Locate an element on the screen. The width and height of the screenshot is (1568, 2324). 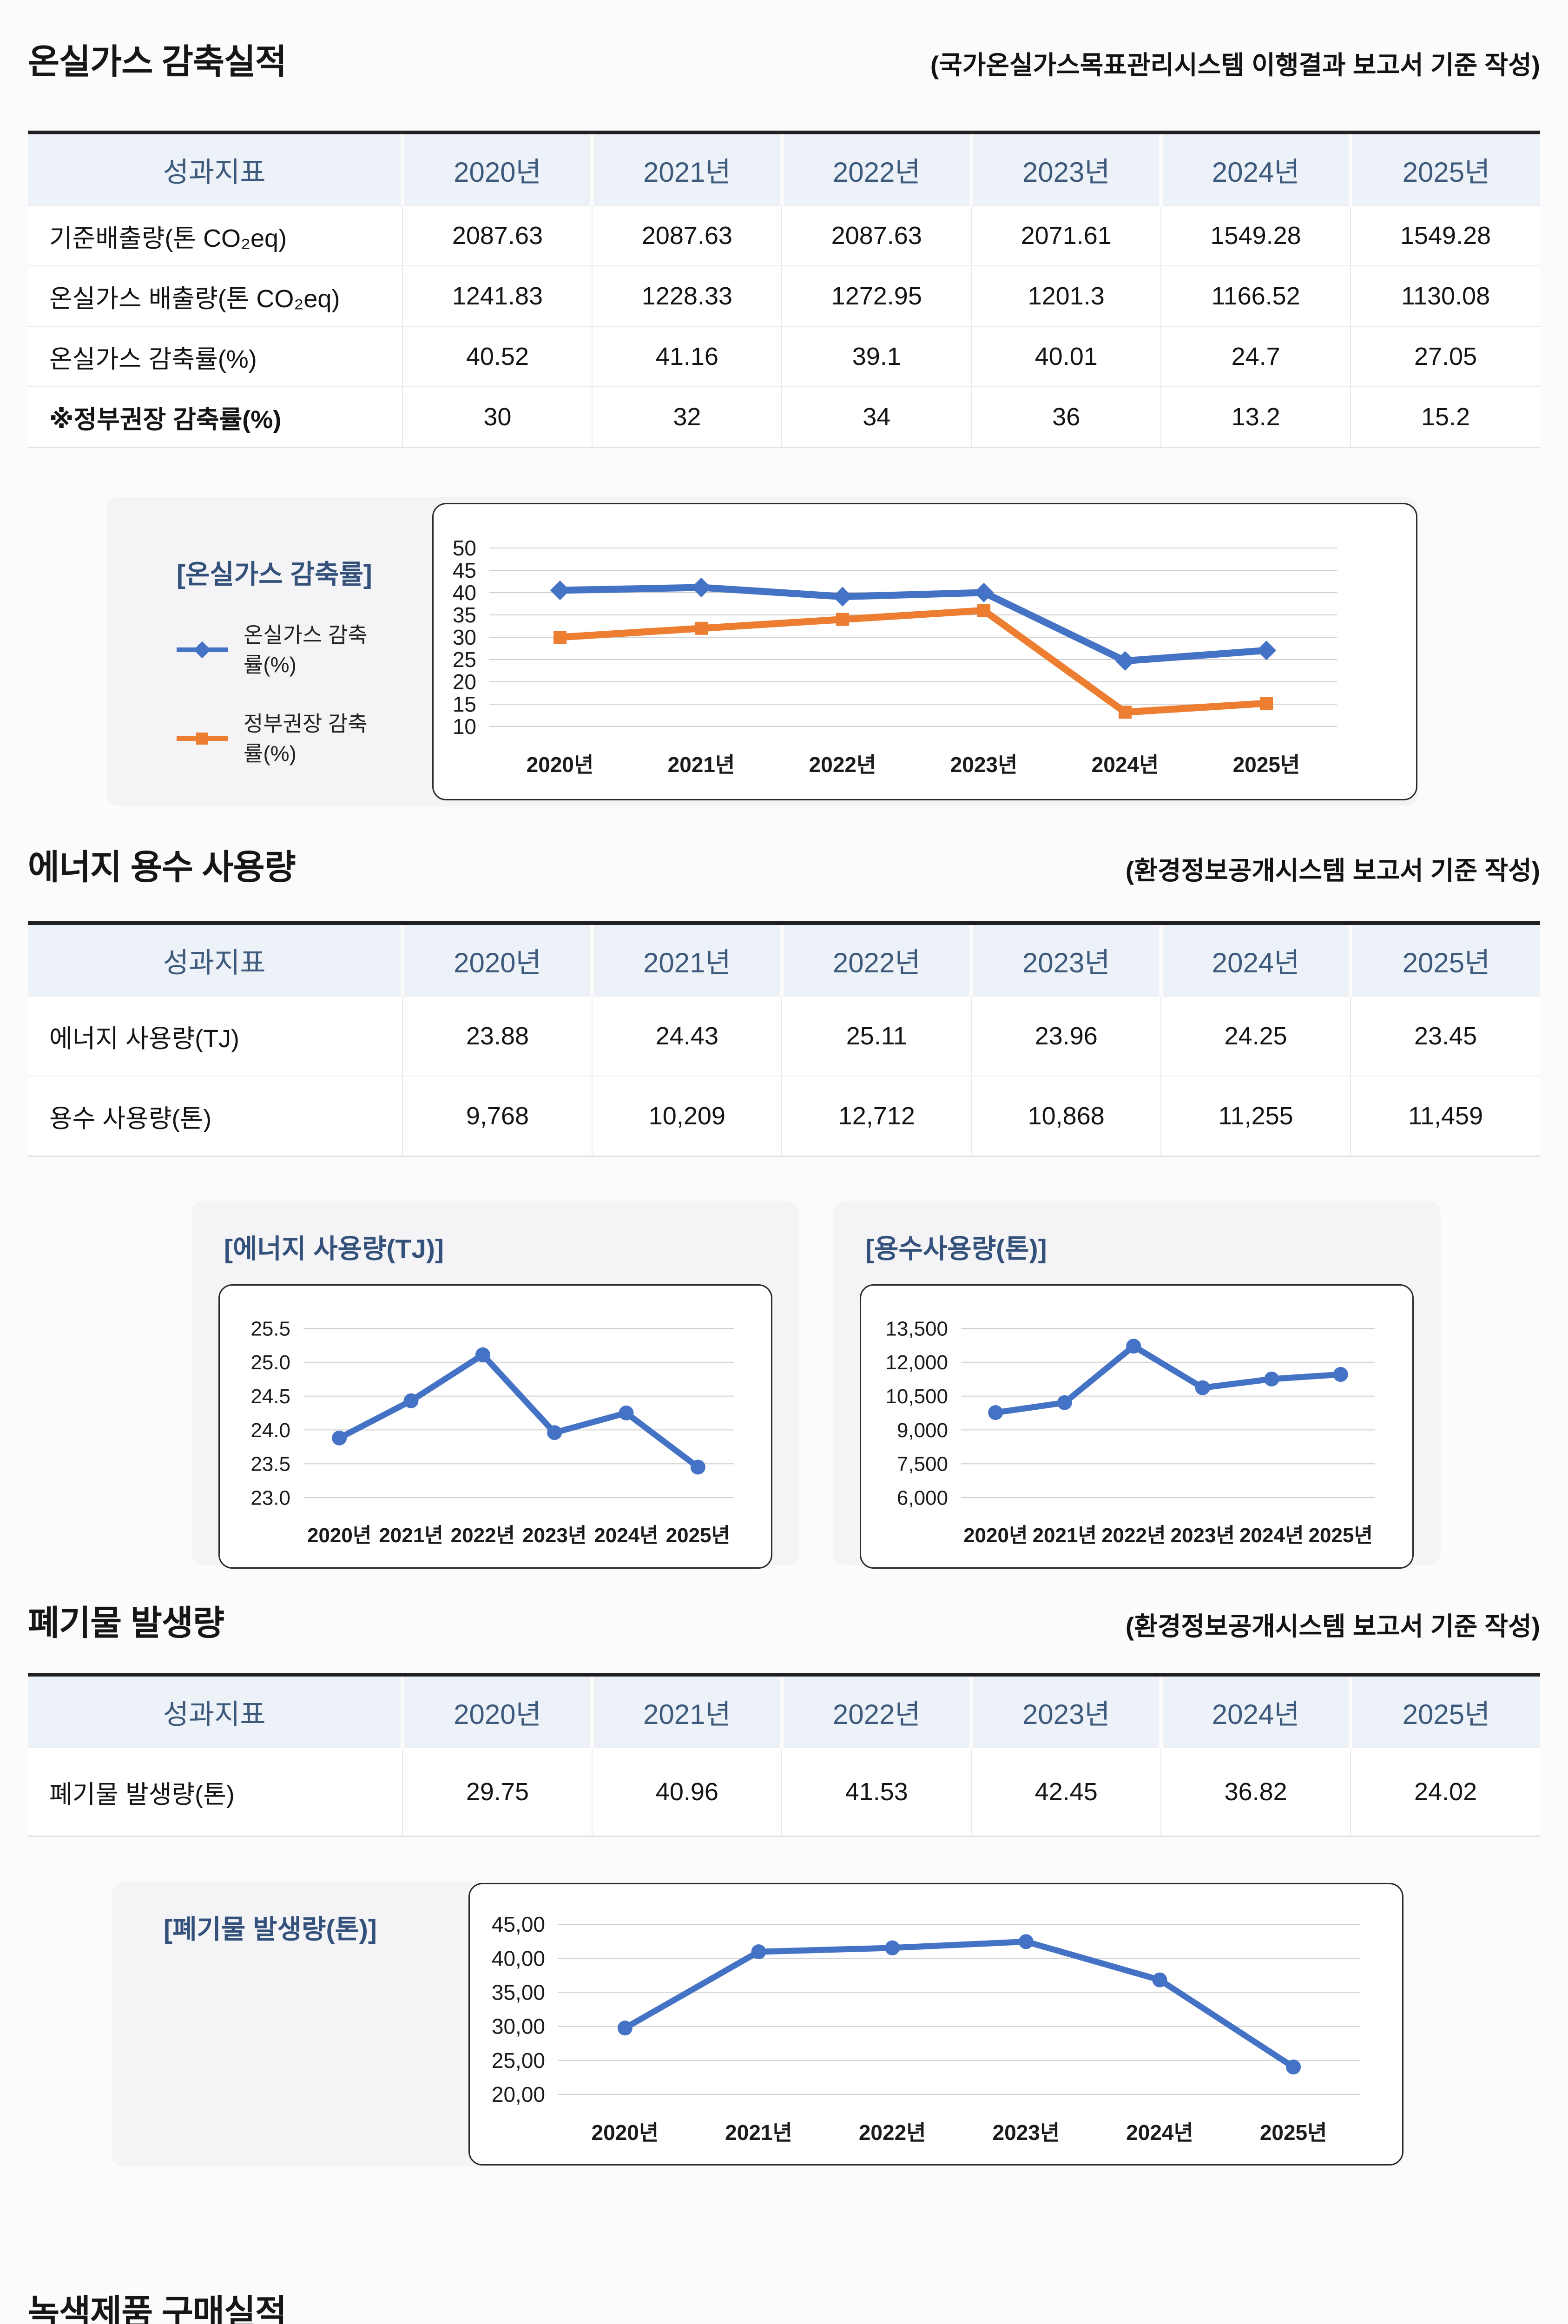
orange-square-line-icon is located at coordinates (203, 739).